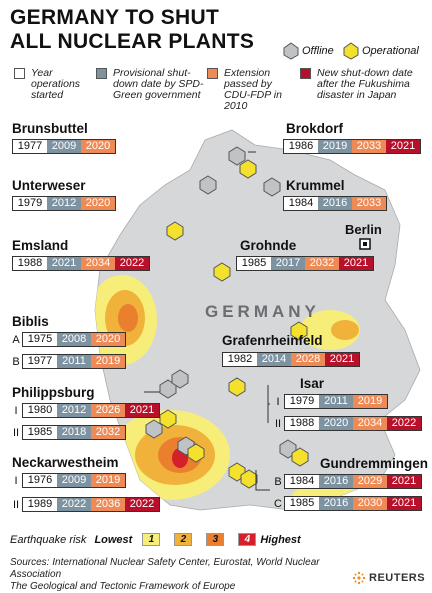  Describe the element at coordinates (40, 245) in the screenshot. I see `plant-name-emsland: Emsland` at that location.